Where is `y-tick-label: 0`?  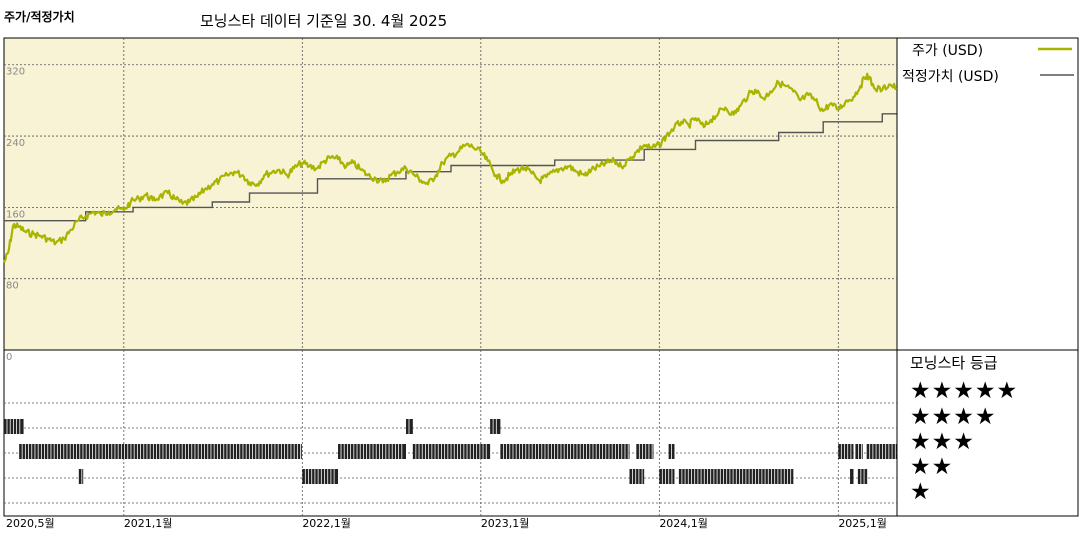 y-tick-label: 0 is located at coordinates (9, 357).